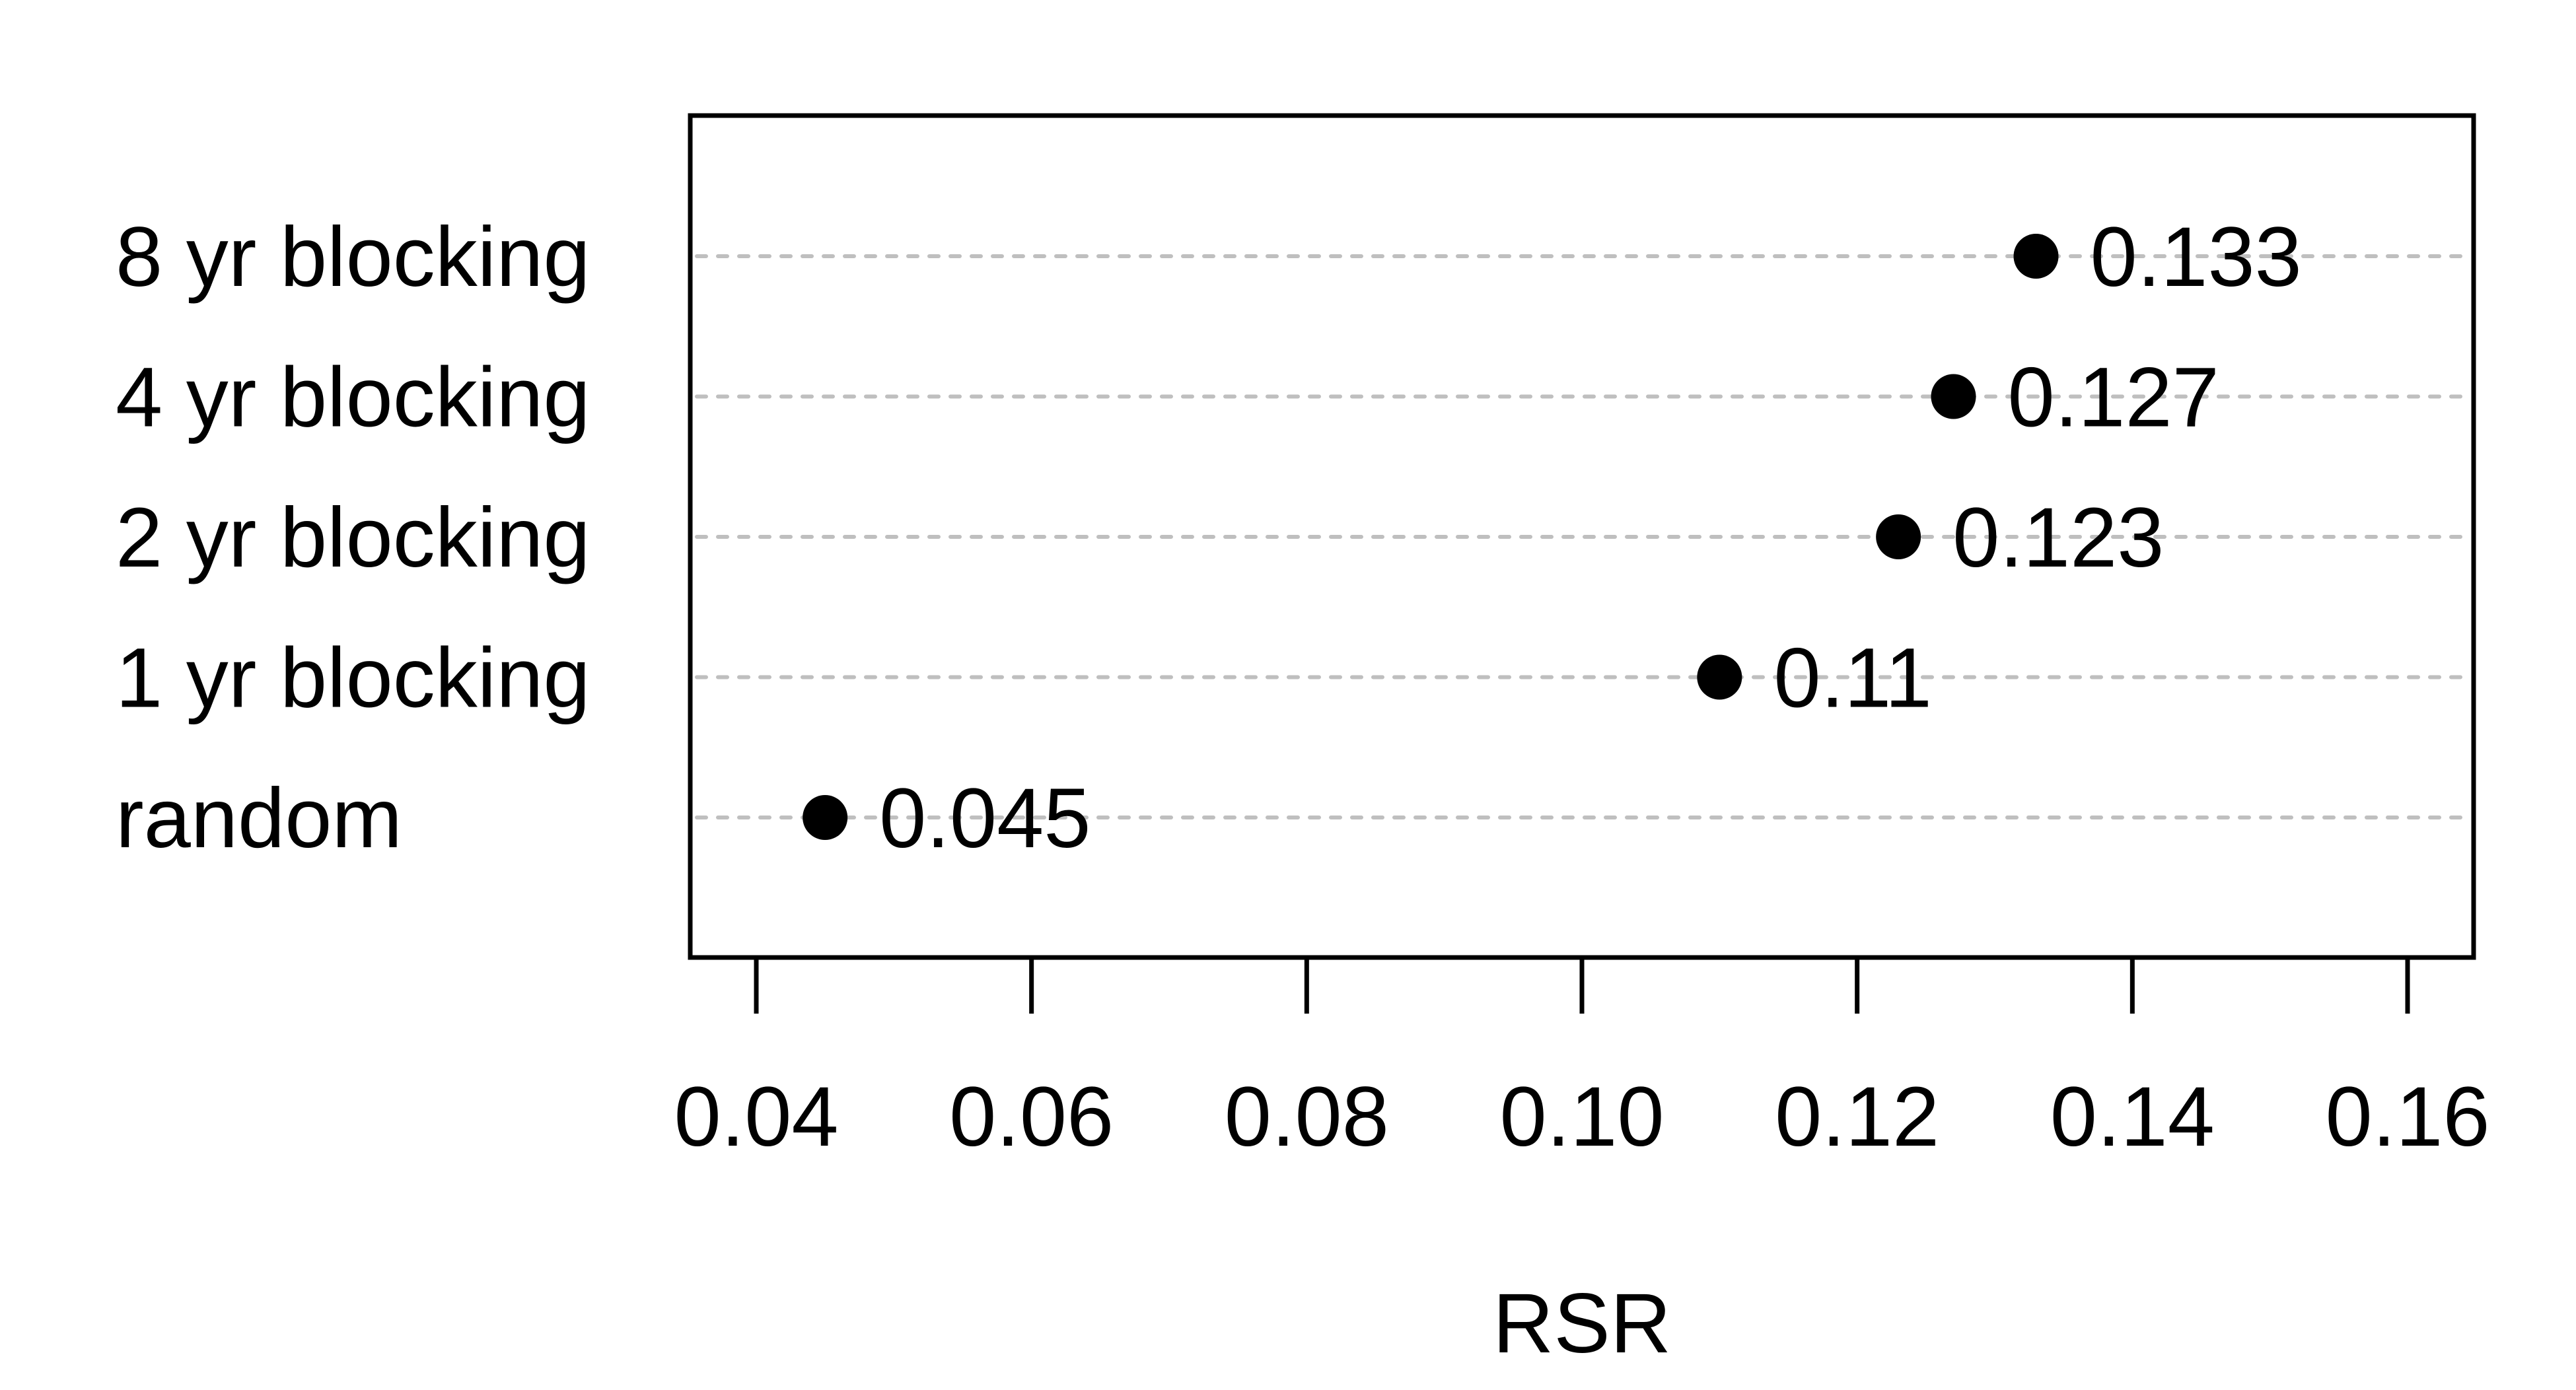 The image size is (2576, 1390). What do you see at coordinates (1032, 1117) in the screenshot?
I see `x-tick-label: 0.06` at bounding box center [1032, 1117].